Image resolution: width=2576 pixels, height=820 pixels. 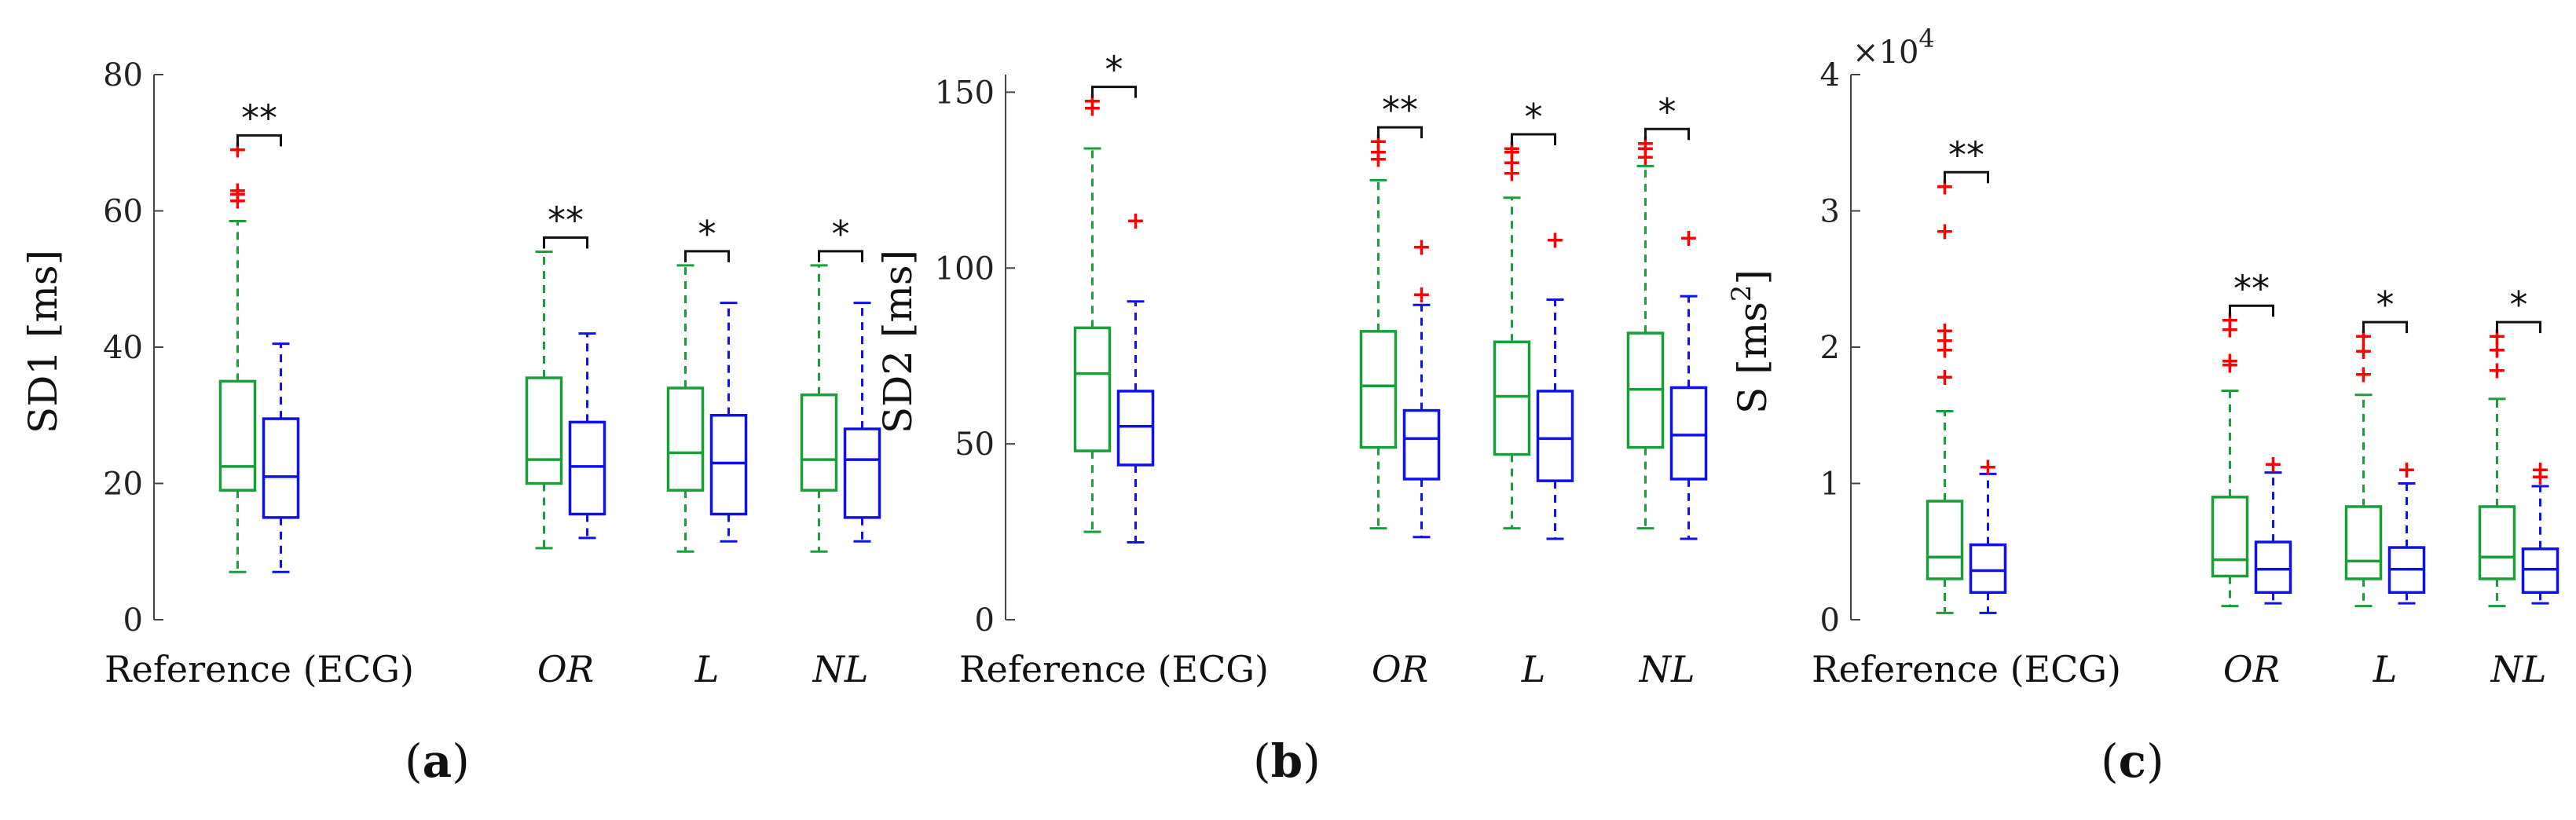 I want to click on y-tick-label: 3, so click(x=1830, y=212).